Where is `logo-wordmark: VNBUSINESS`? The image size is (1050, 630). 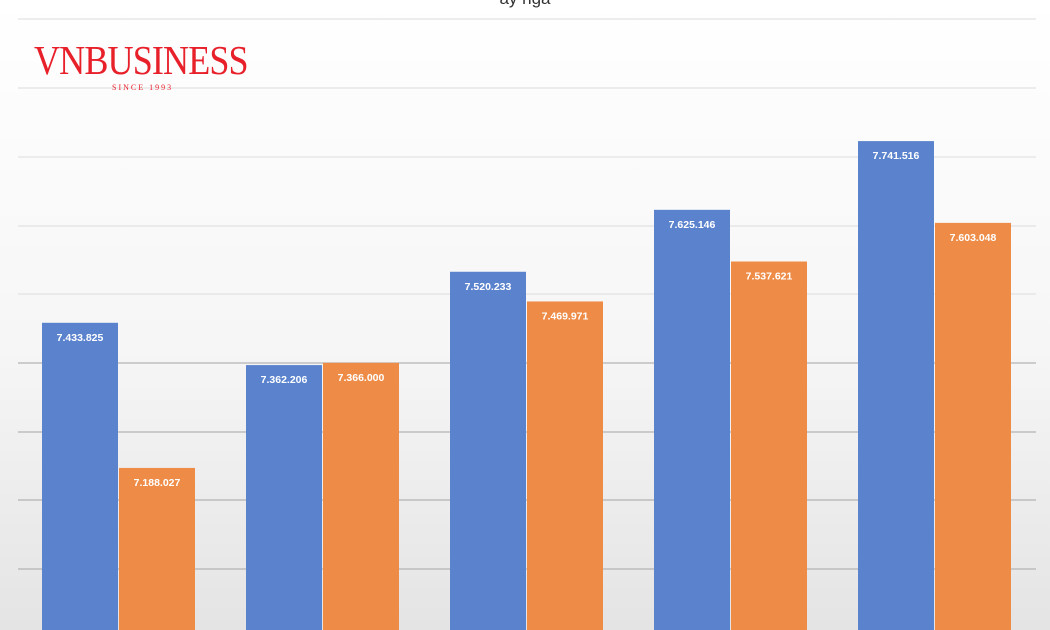 logo-wordmark: VNBUSINESS is located at coordinates (141, 60).